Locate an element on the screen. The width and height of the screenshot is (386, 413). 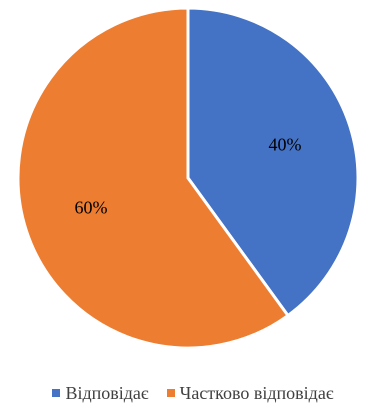
legend-swatch-chastkovo-vidpovidaie is located at coordinates (170, 393).